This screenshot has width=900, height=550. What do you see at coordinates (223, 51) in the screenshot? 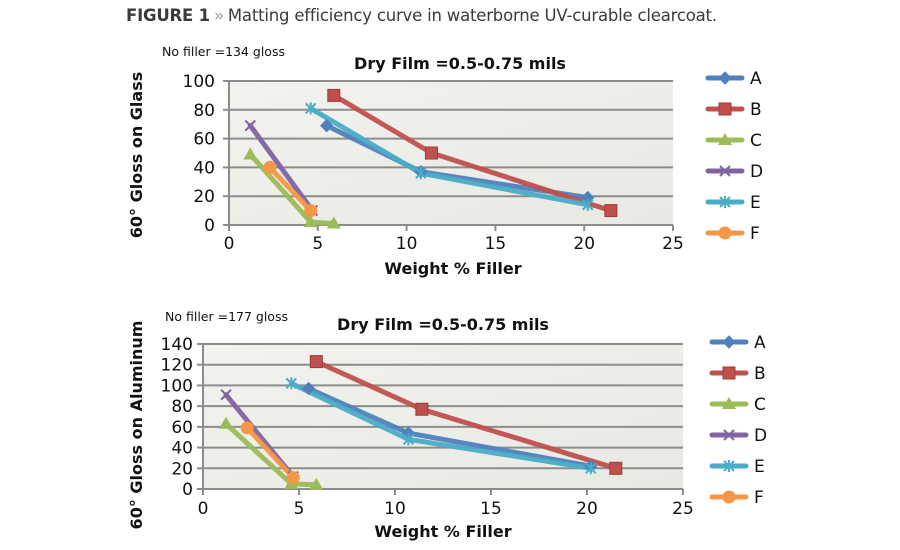
I see `no-filler-note: No filler =134 gloss` at bounding box center [223, 51].